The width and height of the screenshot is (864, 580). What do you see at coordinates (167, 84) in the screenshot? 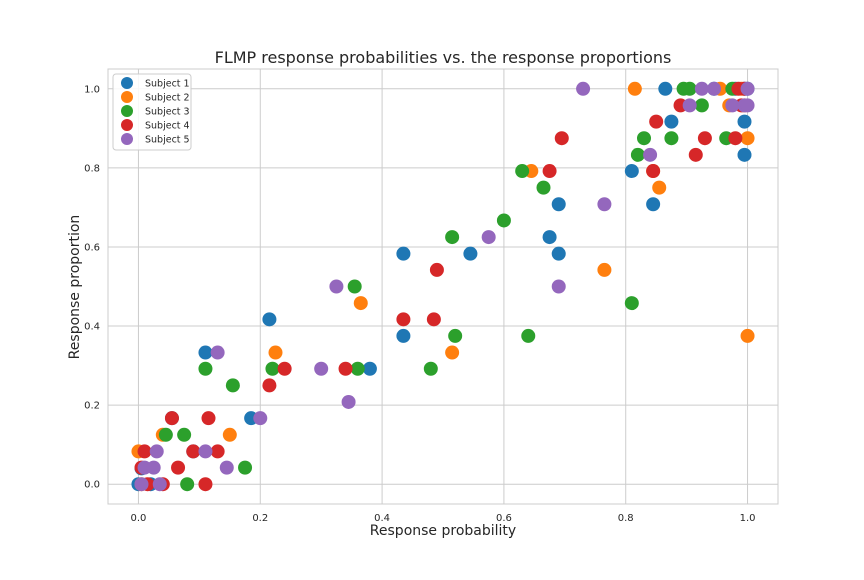
I see `legend-label: Subject 1` at bounding box center [167, 84].